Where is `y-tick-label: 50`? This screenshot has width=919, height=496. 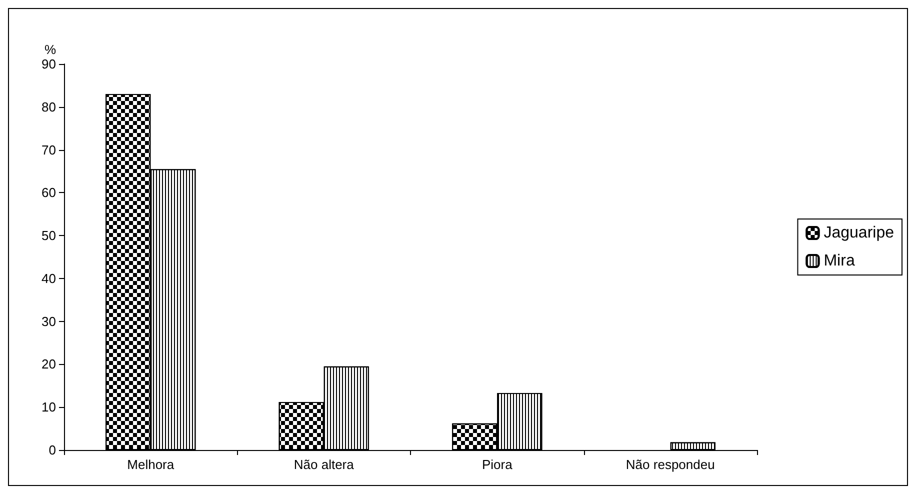 y-tick-label: 50 is located at coordinates (49, 236).